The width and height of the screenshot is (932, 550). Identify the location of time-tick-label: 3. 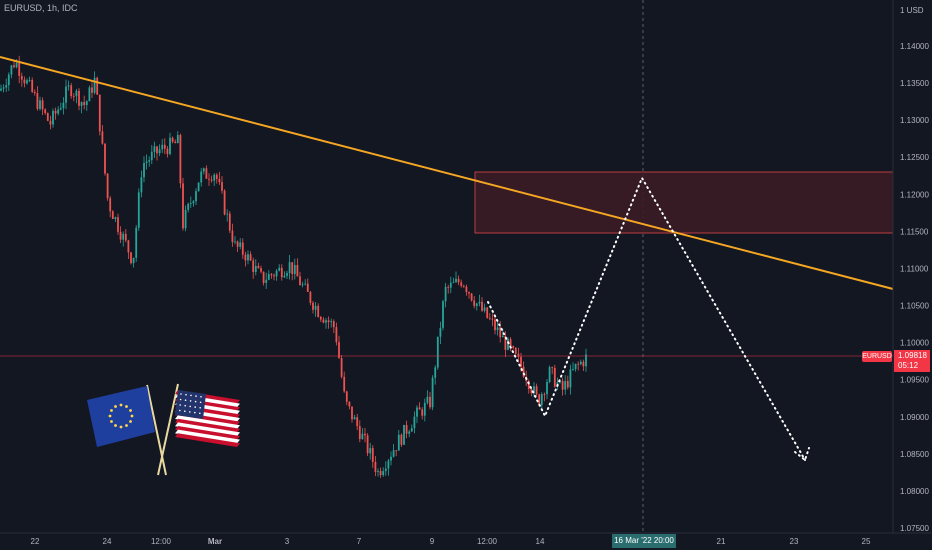
(287, 541).